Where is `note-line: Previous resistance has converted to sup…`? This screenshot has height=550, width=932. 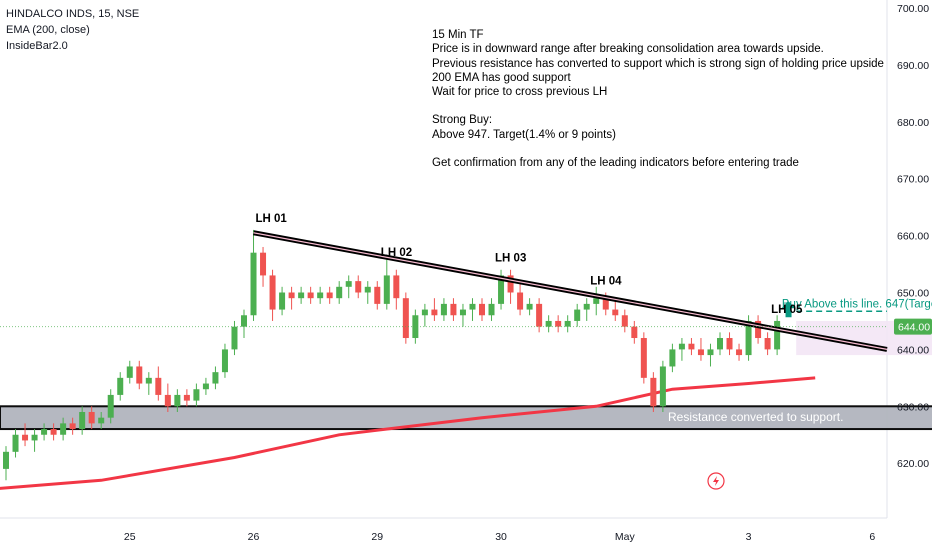 note-line: Previous resistance has converted to sup… is located at coordinates (658, 63).